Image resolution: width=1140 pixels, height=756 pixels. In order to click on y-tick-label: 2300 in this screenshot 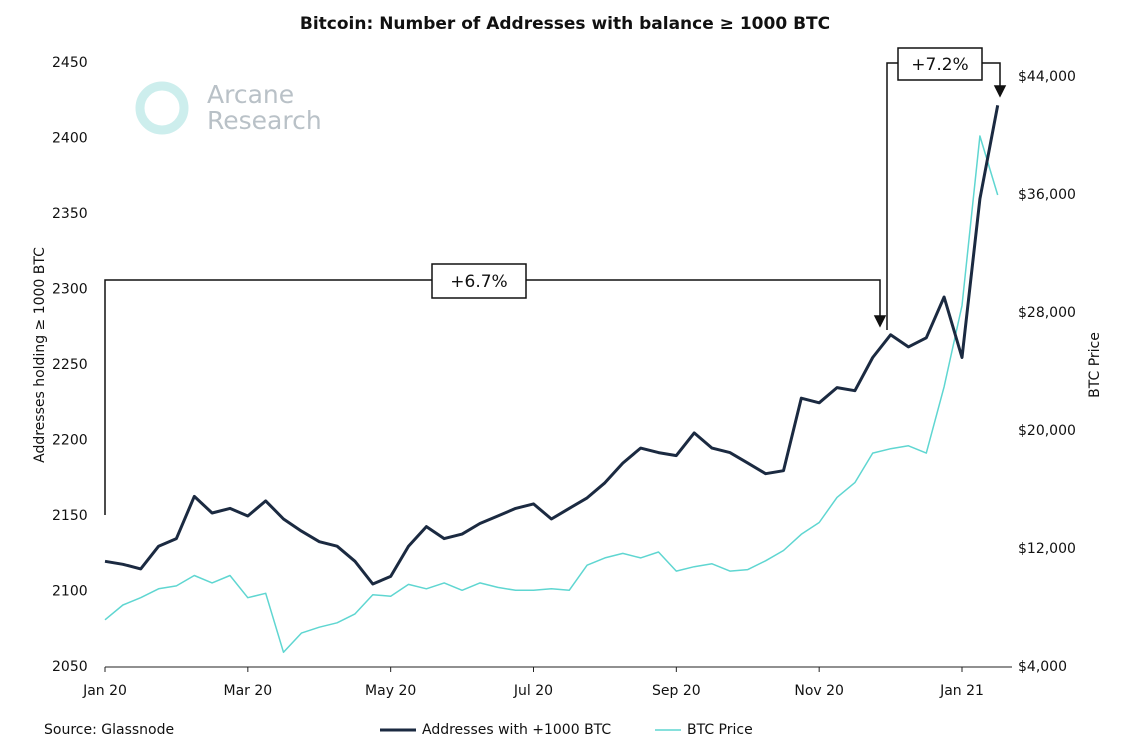, I will do `click(70, 290)`.